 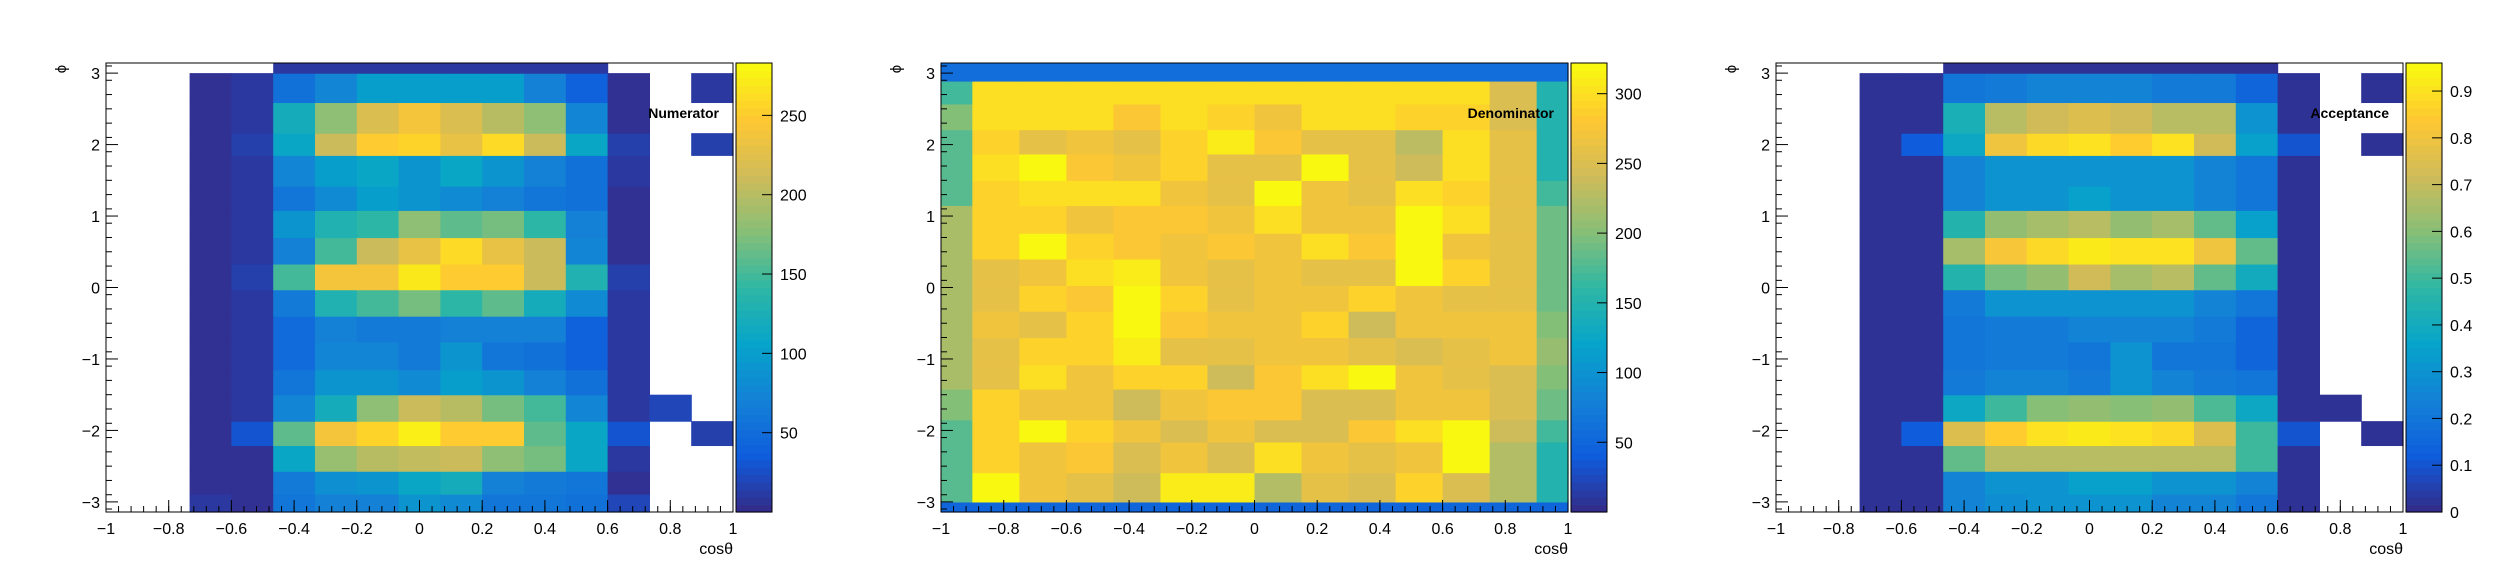 I want to click on y-tick-label: 1, so click(x=930, y=217).